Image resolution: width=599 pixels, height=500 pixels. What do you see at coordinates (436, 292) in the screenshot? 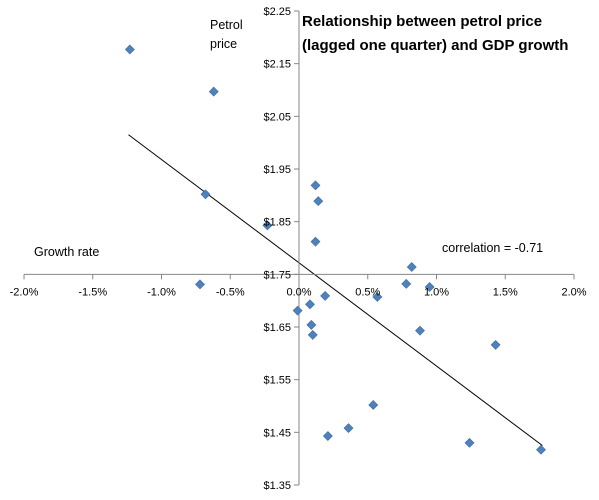
I see `x-tick-label: 1.0%` at bounding box center [436, 292].